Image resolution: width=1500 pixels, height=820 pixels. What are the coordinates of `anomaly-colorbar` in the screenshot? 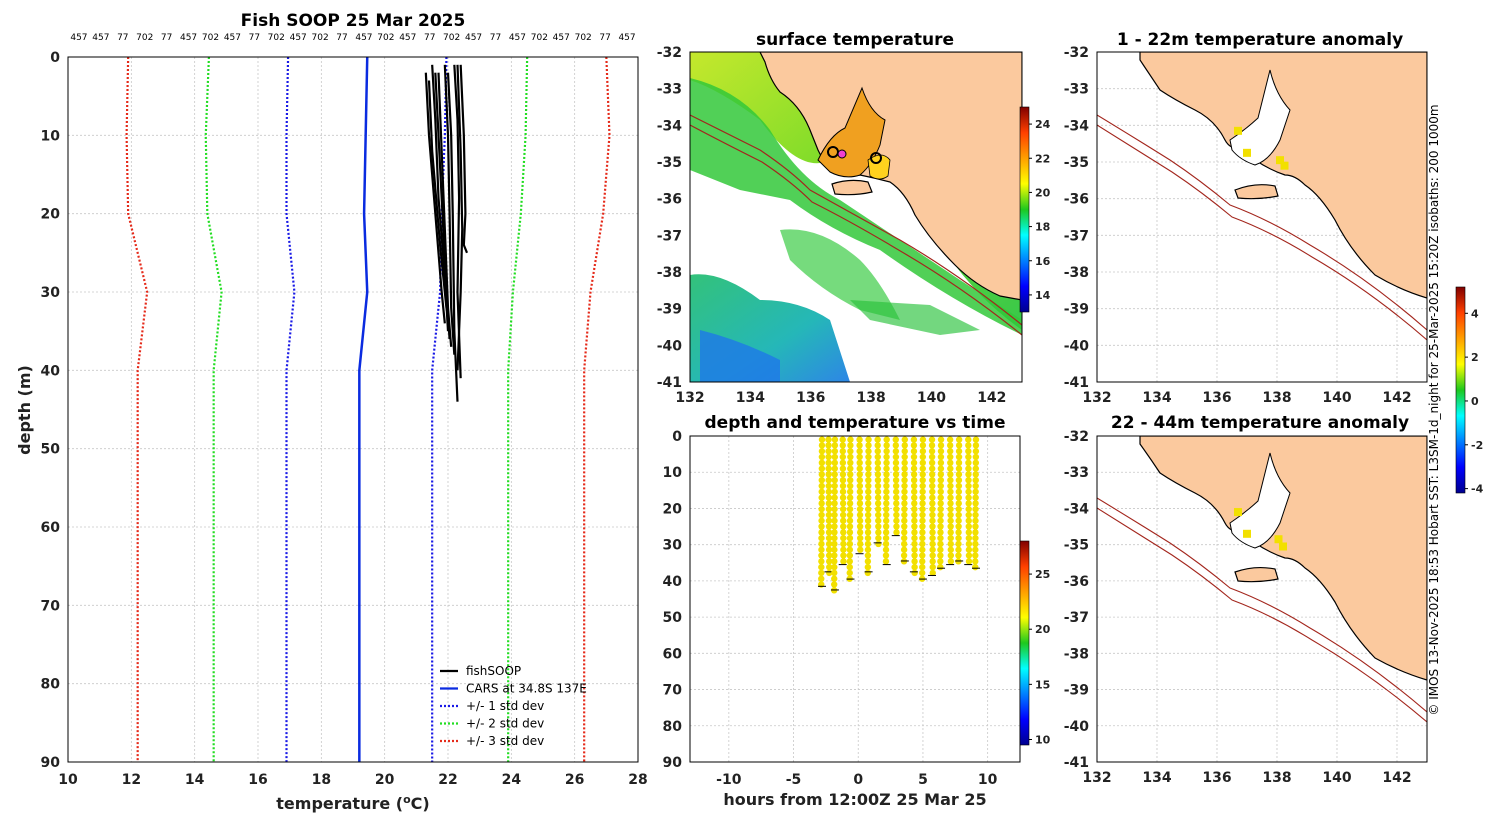 It's located at (1460, 390).